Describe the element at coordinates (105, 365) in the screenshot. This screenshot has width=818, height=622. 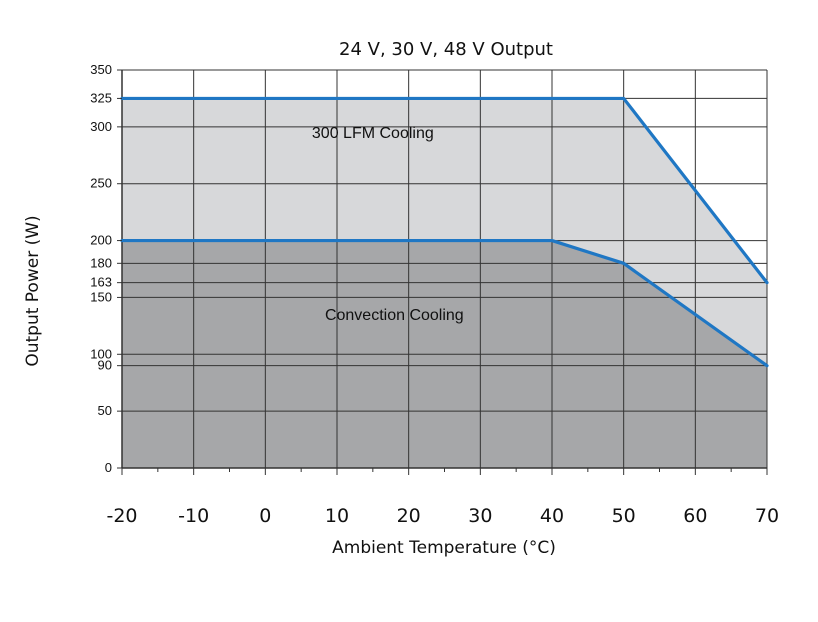
I see `y-tick-label-2: 90` at that location.